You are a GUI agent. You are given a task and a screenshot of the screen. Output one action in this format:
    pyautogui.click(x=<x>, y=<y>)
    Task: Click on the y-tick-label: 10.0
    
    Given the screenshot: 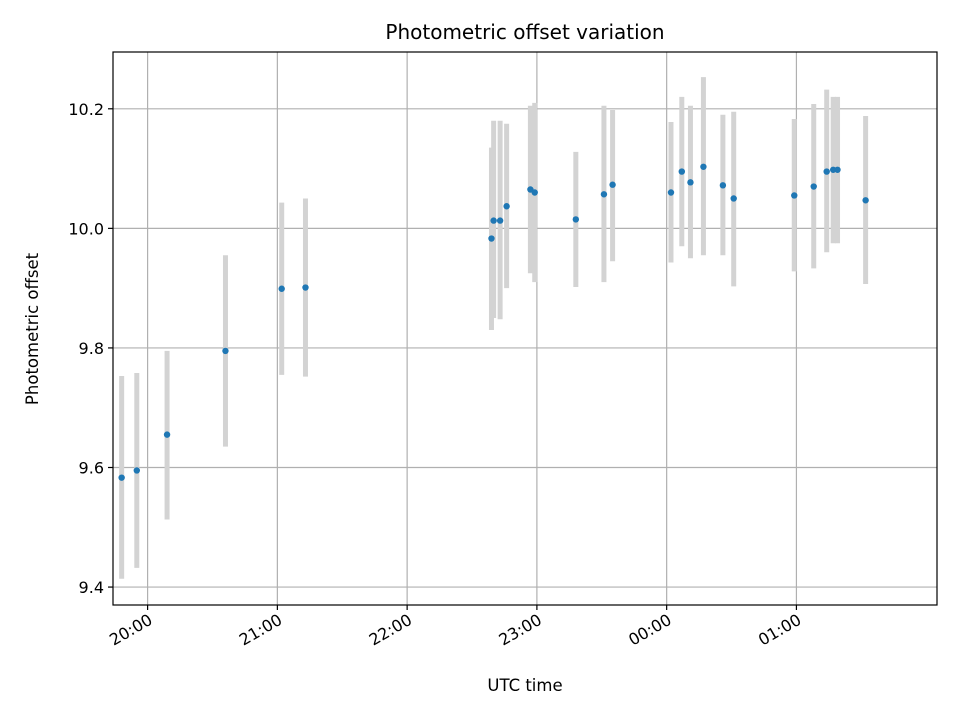 What is the action you would take?
    pyautogui.click(x=86, y=228)
    